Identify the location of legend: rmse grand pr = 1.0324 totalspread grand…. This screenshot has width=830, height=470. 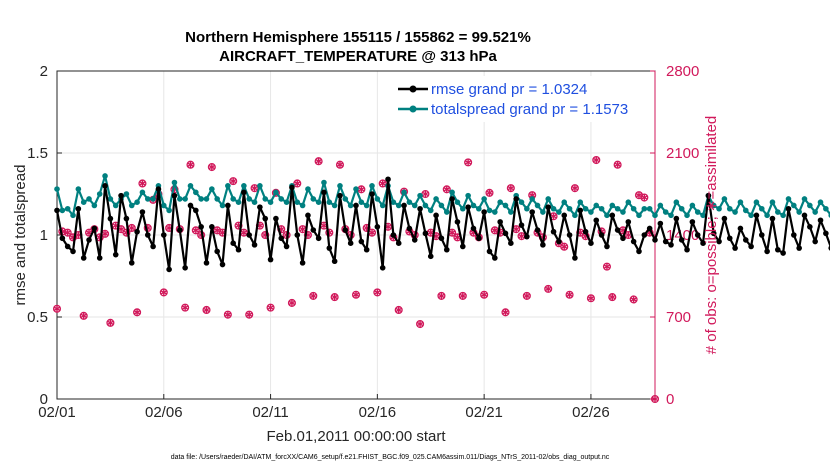
(521, 99).